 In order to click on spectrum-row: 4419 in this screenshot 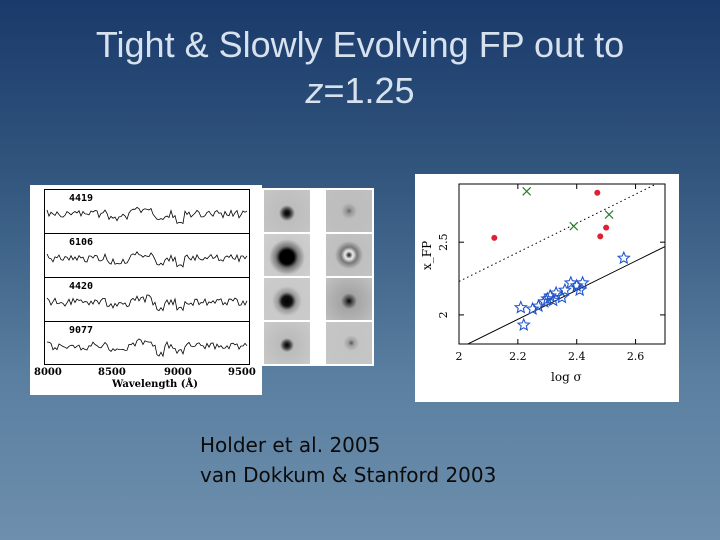, I will do `click(147, 212)`.